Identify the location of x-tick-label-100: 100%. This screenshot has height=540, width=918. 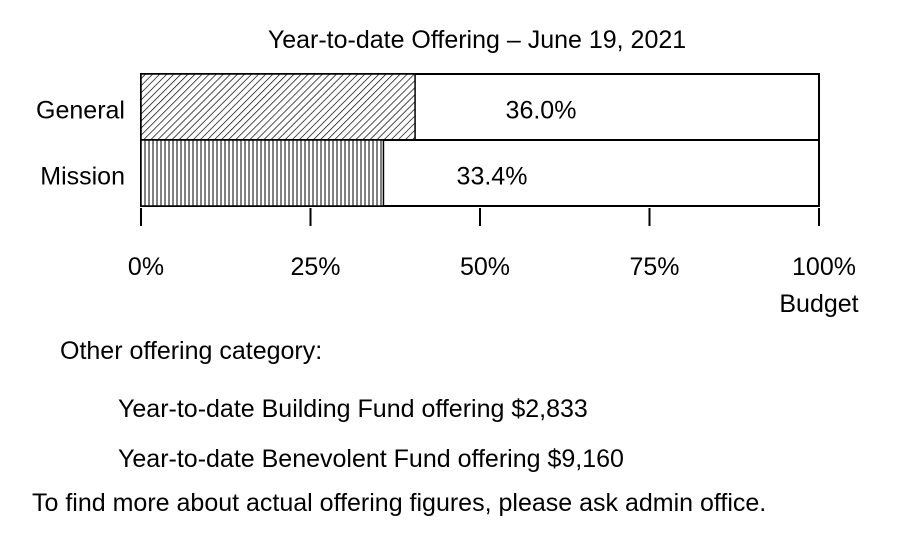
(824, 267).